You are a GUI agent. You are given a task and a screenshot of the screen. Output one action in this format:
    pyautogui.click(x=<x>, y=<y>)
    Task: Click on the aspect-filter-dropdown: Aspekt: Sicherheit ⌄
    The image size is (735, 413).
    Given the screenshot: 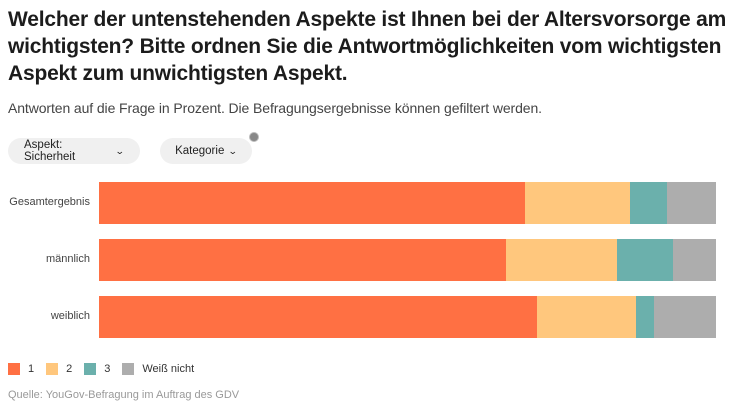 What is the action you would take?
    pyautogui.click(x=74, y=151)
    